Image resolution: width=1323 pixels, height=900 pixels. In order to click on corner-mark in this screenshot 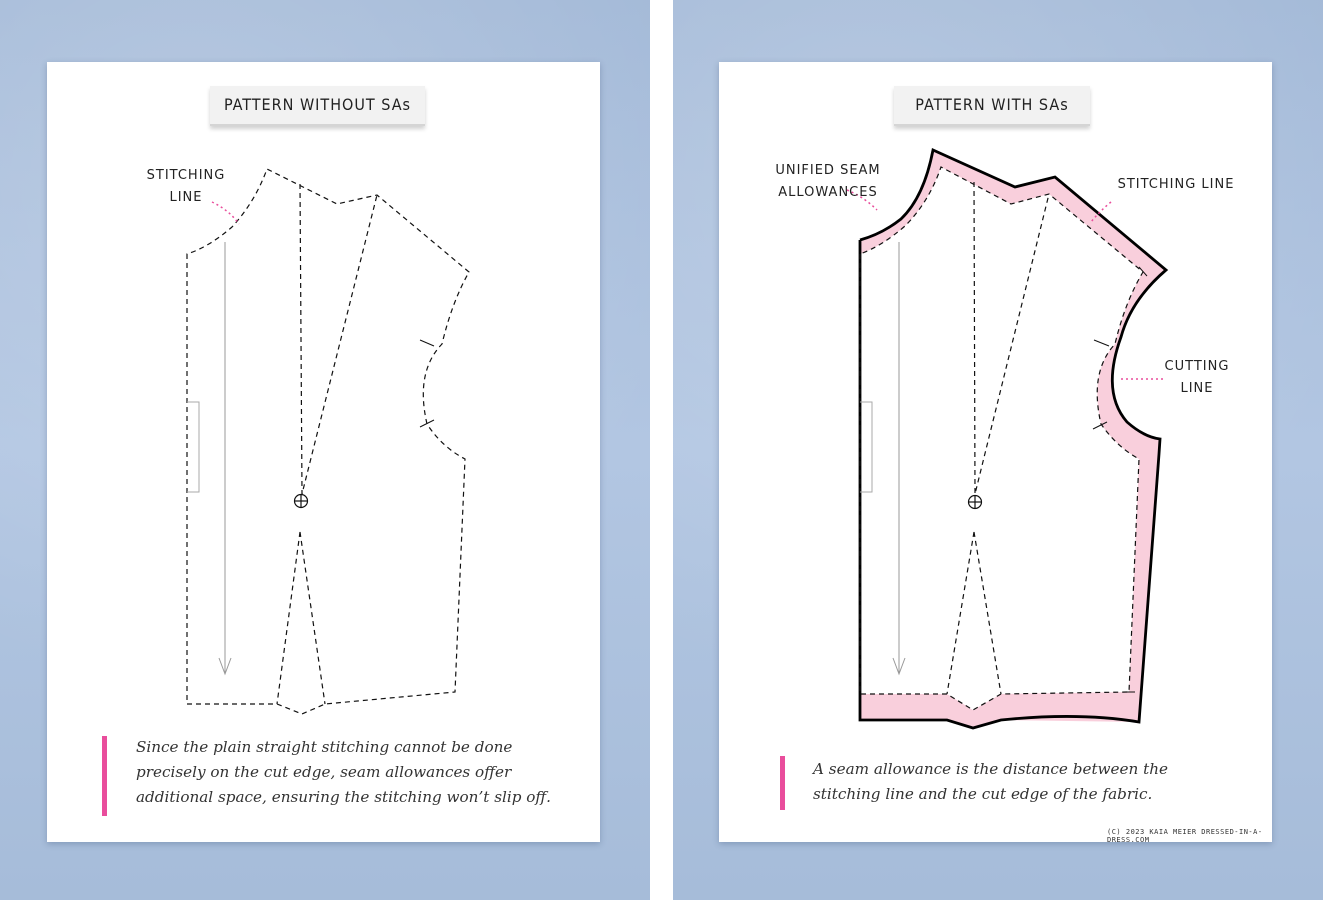, I will do `click(1143, 271)`.